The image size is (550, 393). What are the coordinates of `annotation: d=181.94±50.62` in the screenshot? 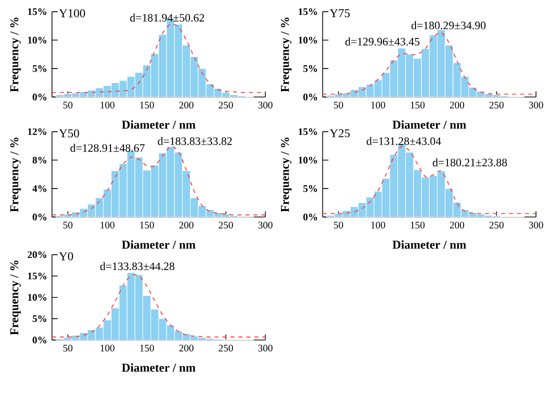 It's located at (167, 18).